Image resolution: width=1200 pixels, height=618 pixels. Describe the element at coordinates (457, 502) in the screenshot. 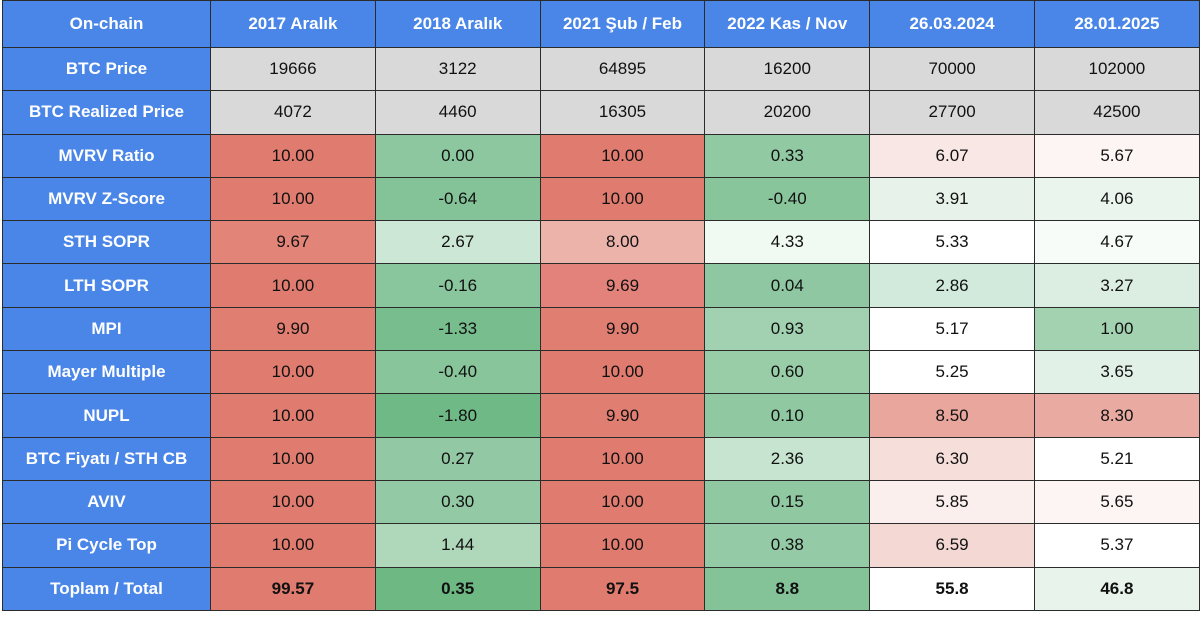

I see `table-cell: 0.30` at that location.